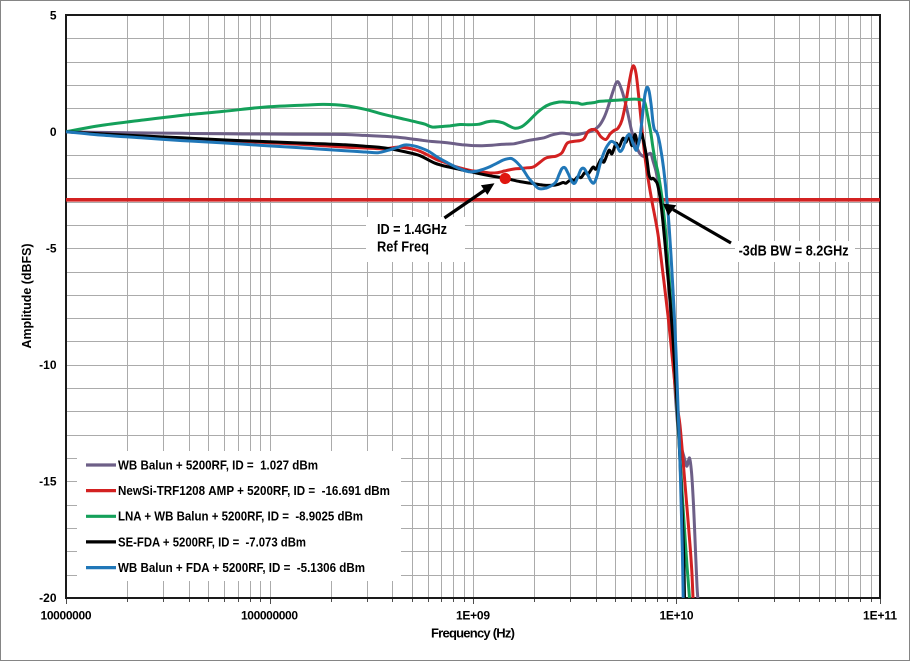 Image resolution: width=910 pixels, height=666 pixels. What do you see at coordinates (212, 541) in the screenshot?
I see `svg-text:SE-FDA + 5200RF, ID = -7.073: SE-FDA + 5200RF, ID = -7.073 dBm` at bounding box center [212, 541].